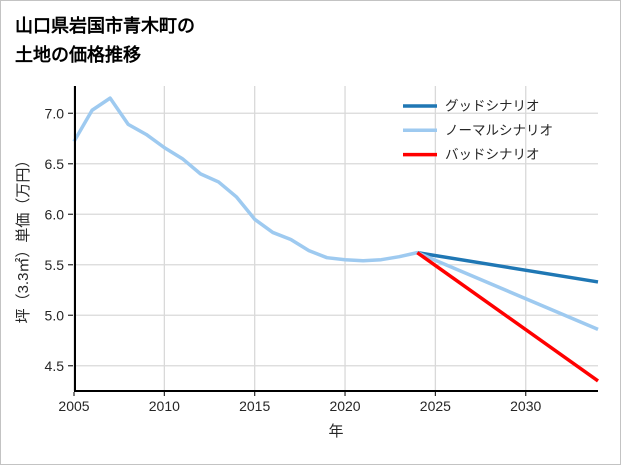  I want to click on x-tick-label-2025: 2025, so click(435, 406).